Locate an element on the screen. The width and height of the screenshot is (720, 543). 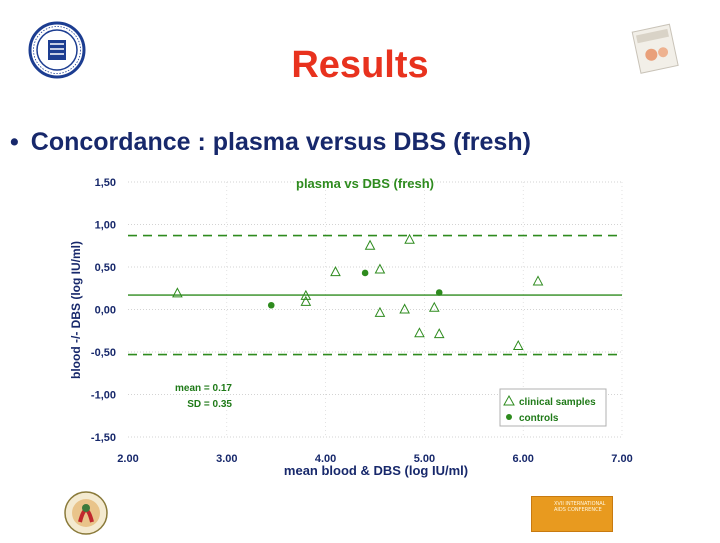
sd-annotation: SD = 0.35 is located at coordinates (209, 404).